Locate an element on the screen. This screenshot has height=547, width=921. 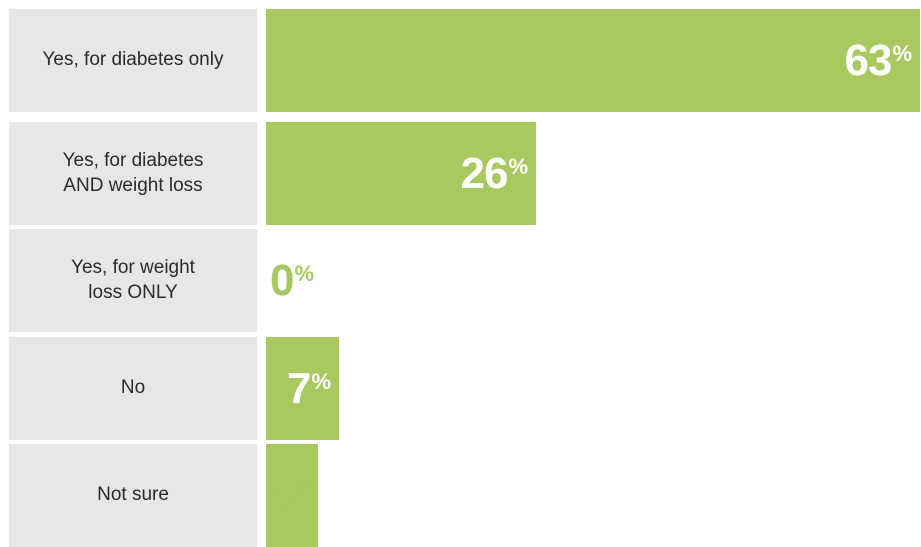
data-label-value: 7 is located at coordinates (299, 388).